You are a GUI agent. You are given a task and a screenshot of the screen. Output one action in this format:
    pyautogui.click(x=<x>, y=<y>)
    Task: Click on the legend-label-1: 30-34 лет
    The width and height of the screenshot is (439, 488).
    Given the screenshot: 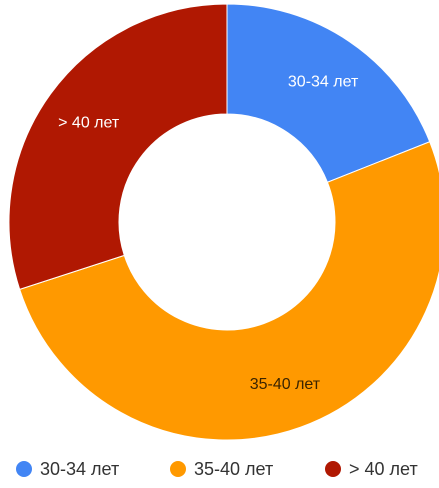 What is the action you would take?
    pyautogui.click(x=79, y=469)
    